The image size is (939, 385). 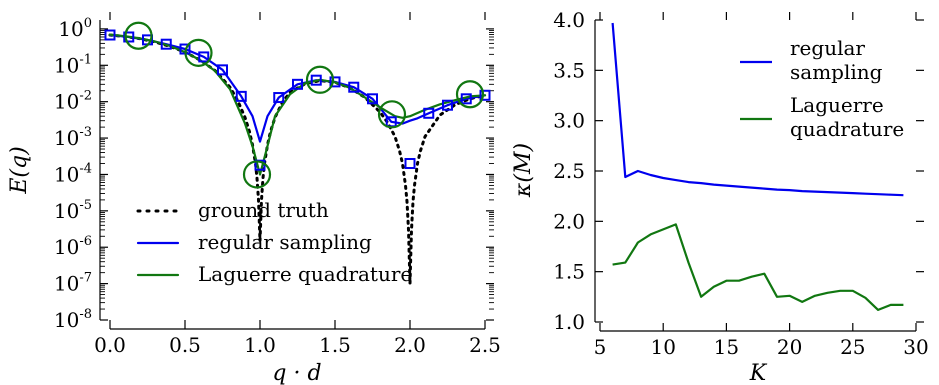 What do you see at coordinates (85, 132) in the screenshot?
I see `y-tick-exponent: -3` at bounding box center [85, 132].